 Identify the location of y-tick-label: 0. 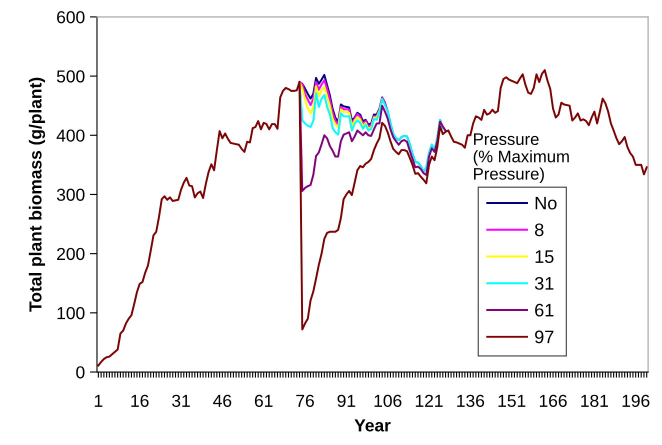
(80, 372).